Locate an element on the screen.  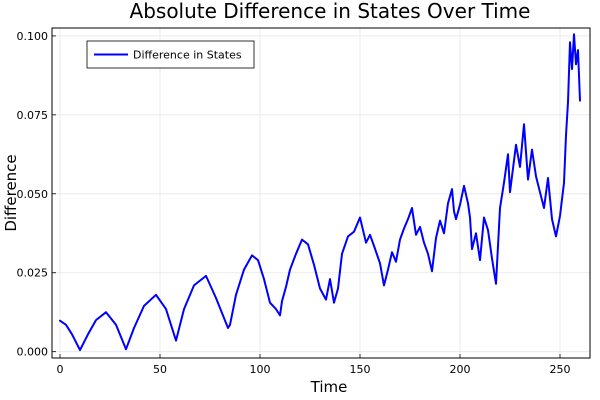
y-tick-label: 0.025 is located at coordinates (33, 273).